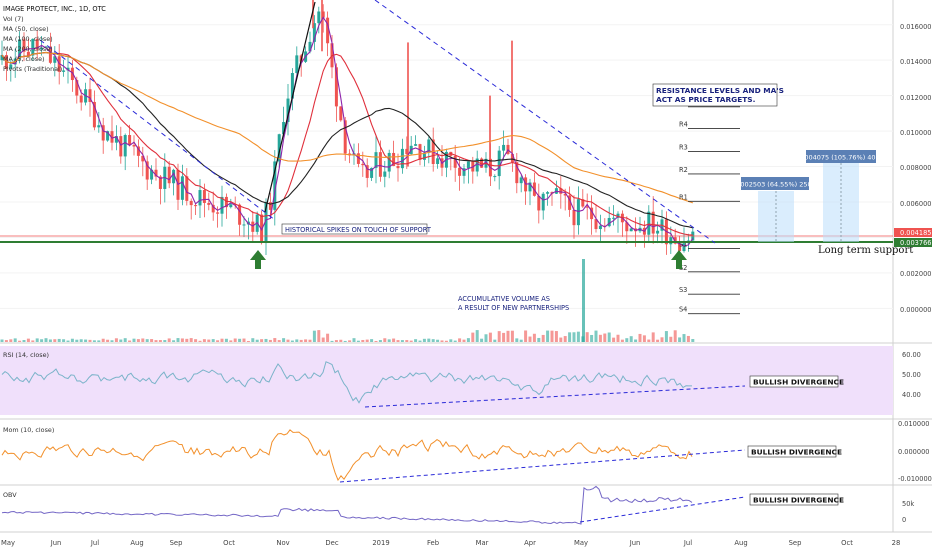  What do you see at coordinates (346, 382) in the screenshot?
I see `rsi-series` at bounding box center [346, 382].